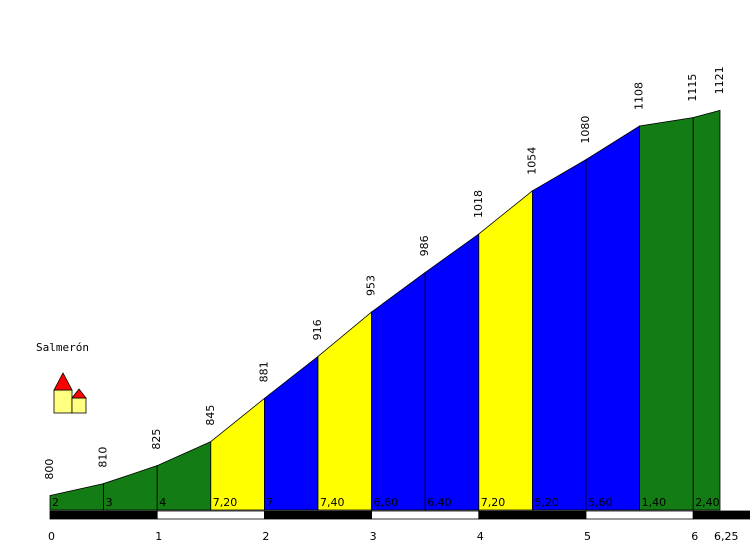 The height and width of the screenshot is (550, 750). I want to click on town-marker: Salmerón, so click(62, 377).